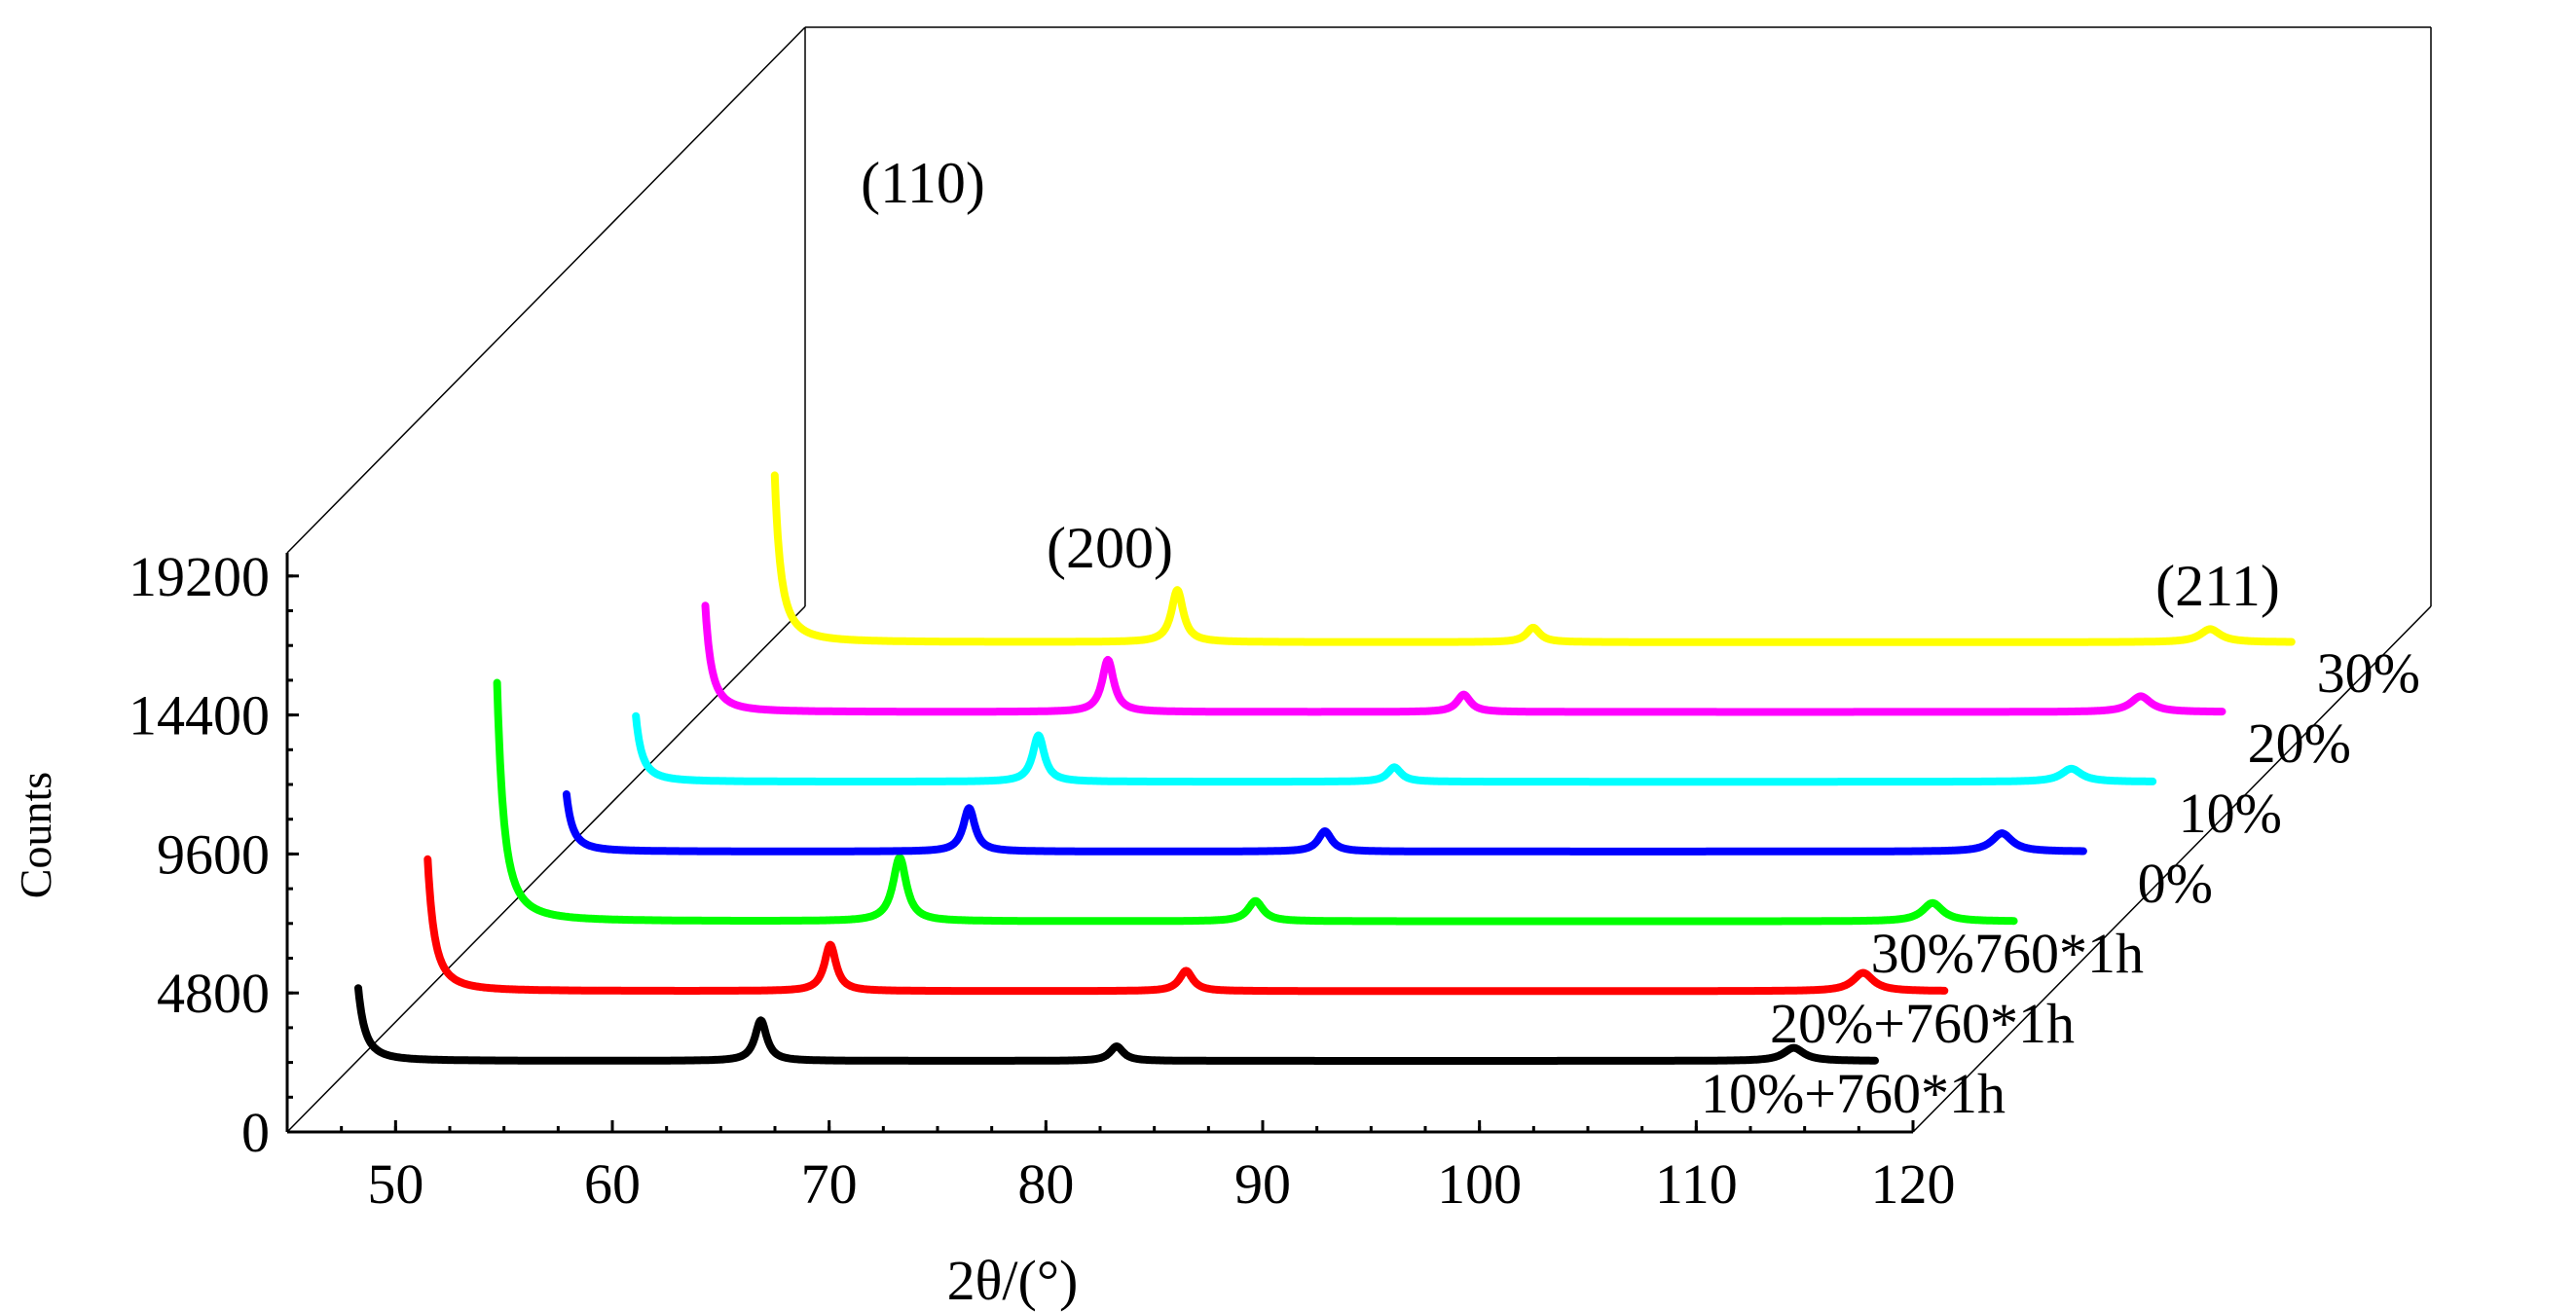  Describe the element at coordinates (923, 183) in the screenshot. I see `peak-label-110: (110)` at that location.